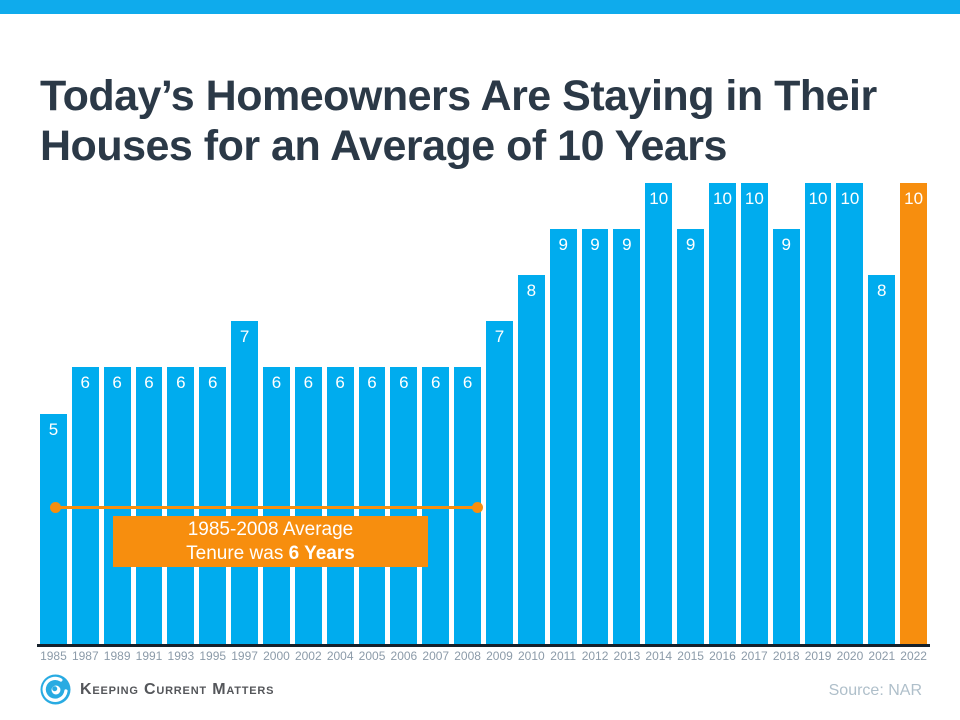  What do you see at coordinates (850, 413) in the screenshot?
I see `bar-2020: 10` at bounding box center [850, 413].